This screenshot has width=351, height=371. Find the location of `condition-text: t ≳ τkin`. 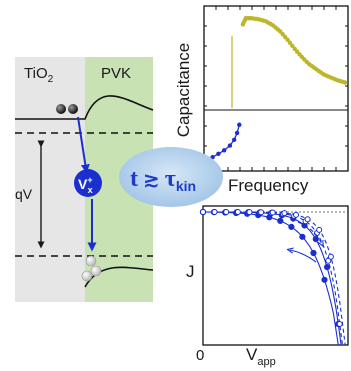

condition-text: t ≳ τkin is located at coordinates (163, 180).